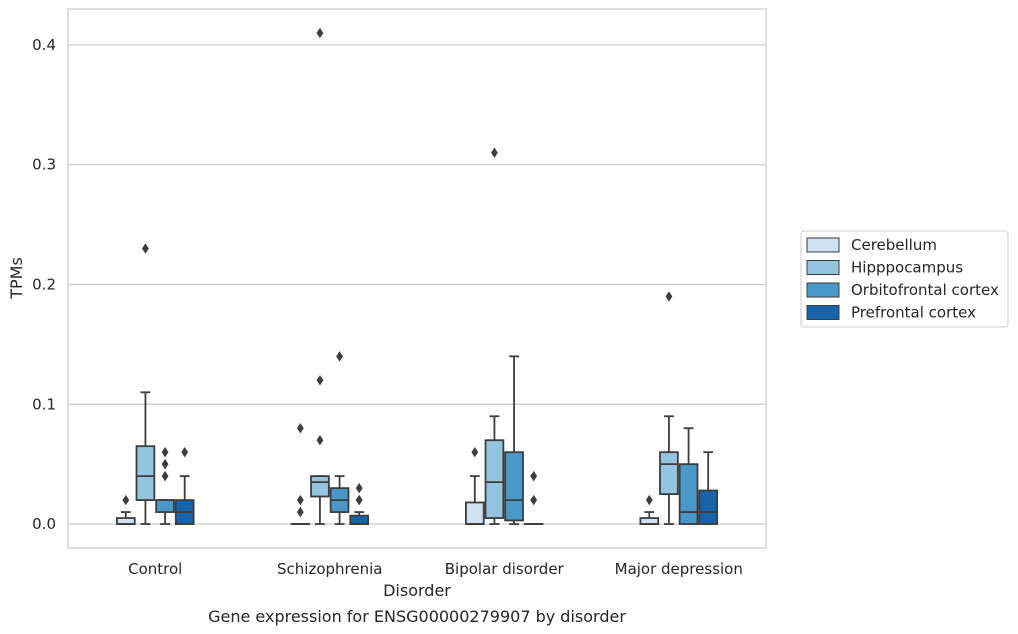  What do you see at coordinates (925, 290) in the screenshot?
I see `legend-label: Orbitofrontal cortex` at bounding box center [925, 290].